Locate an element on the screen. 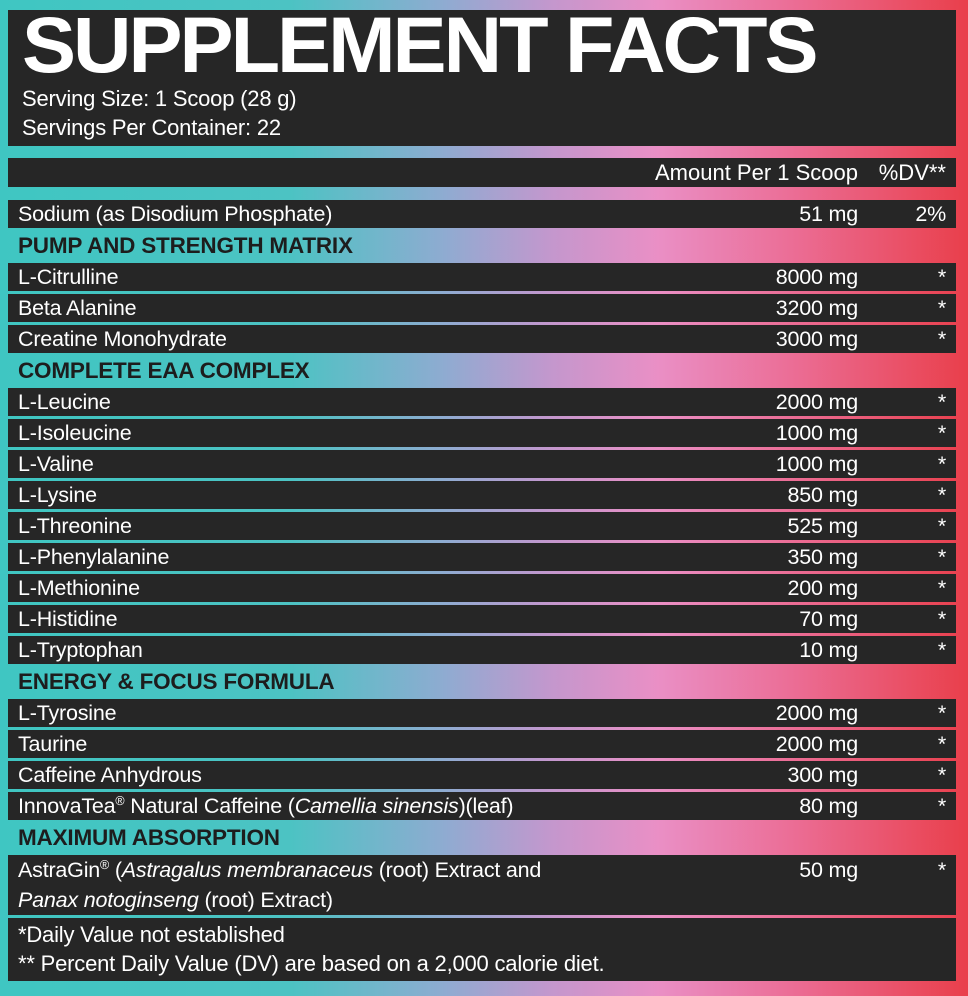  ingredient-name: L-Leucine is located at coordinates (330, 402).